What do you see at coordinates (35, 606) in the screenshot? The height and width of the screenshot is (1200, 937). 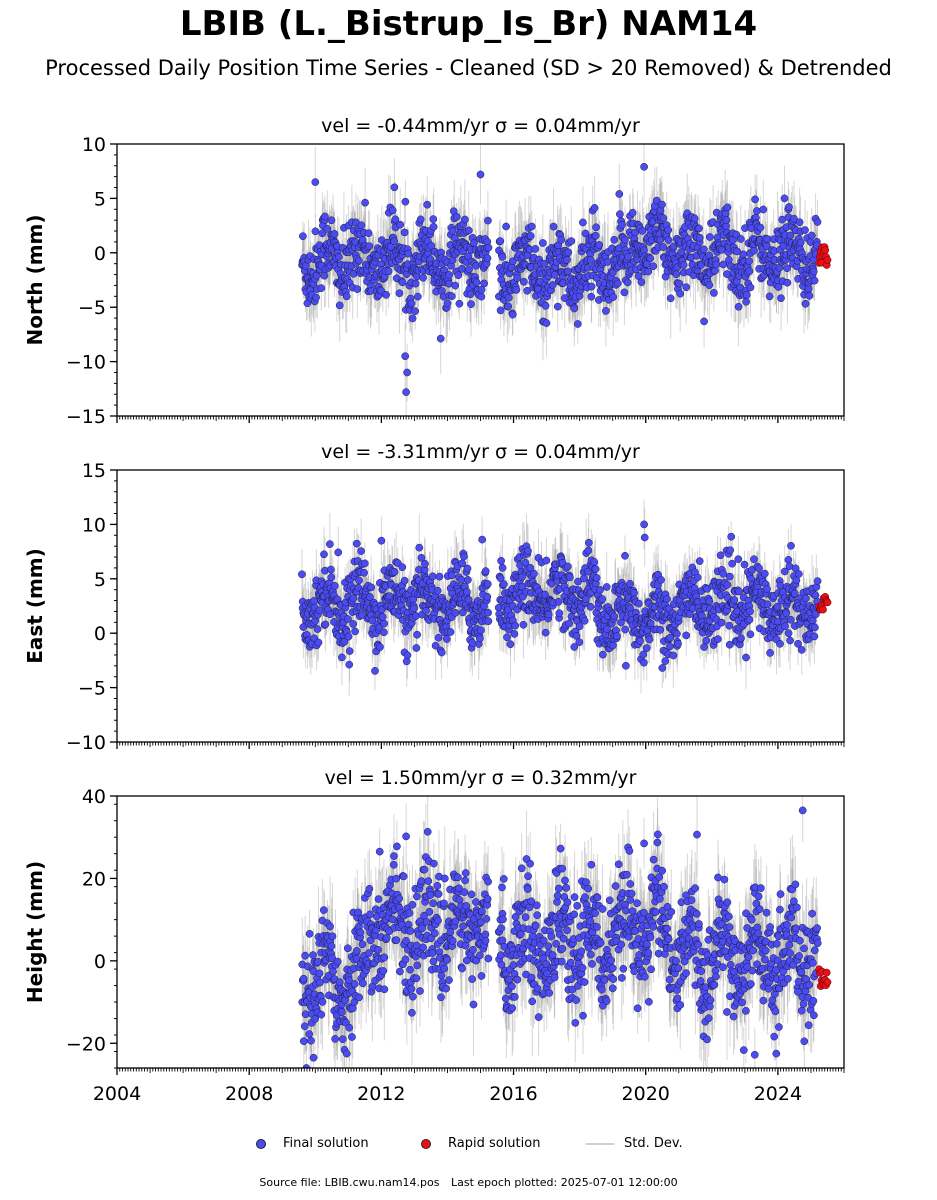 I see `y-axis-label: East (mm)` at bounding box center [35, 606].